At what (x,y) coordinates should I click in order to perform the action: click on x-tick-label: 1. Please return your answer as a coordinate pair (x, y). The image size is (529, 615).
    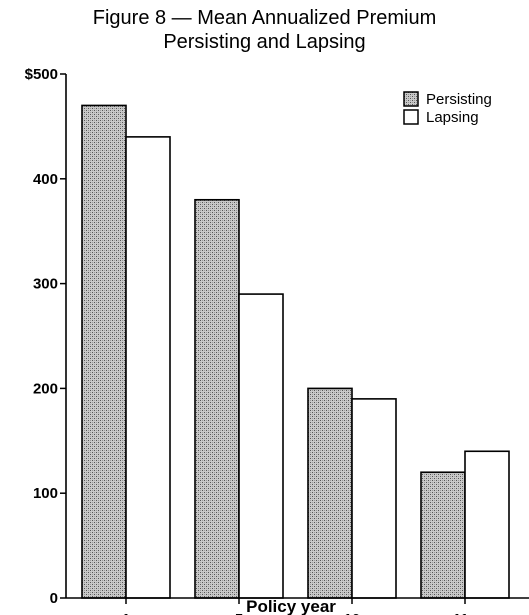
    Looking at the image, I should click on (126, 613).